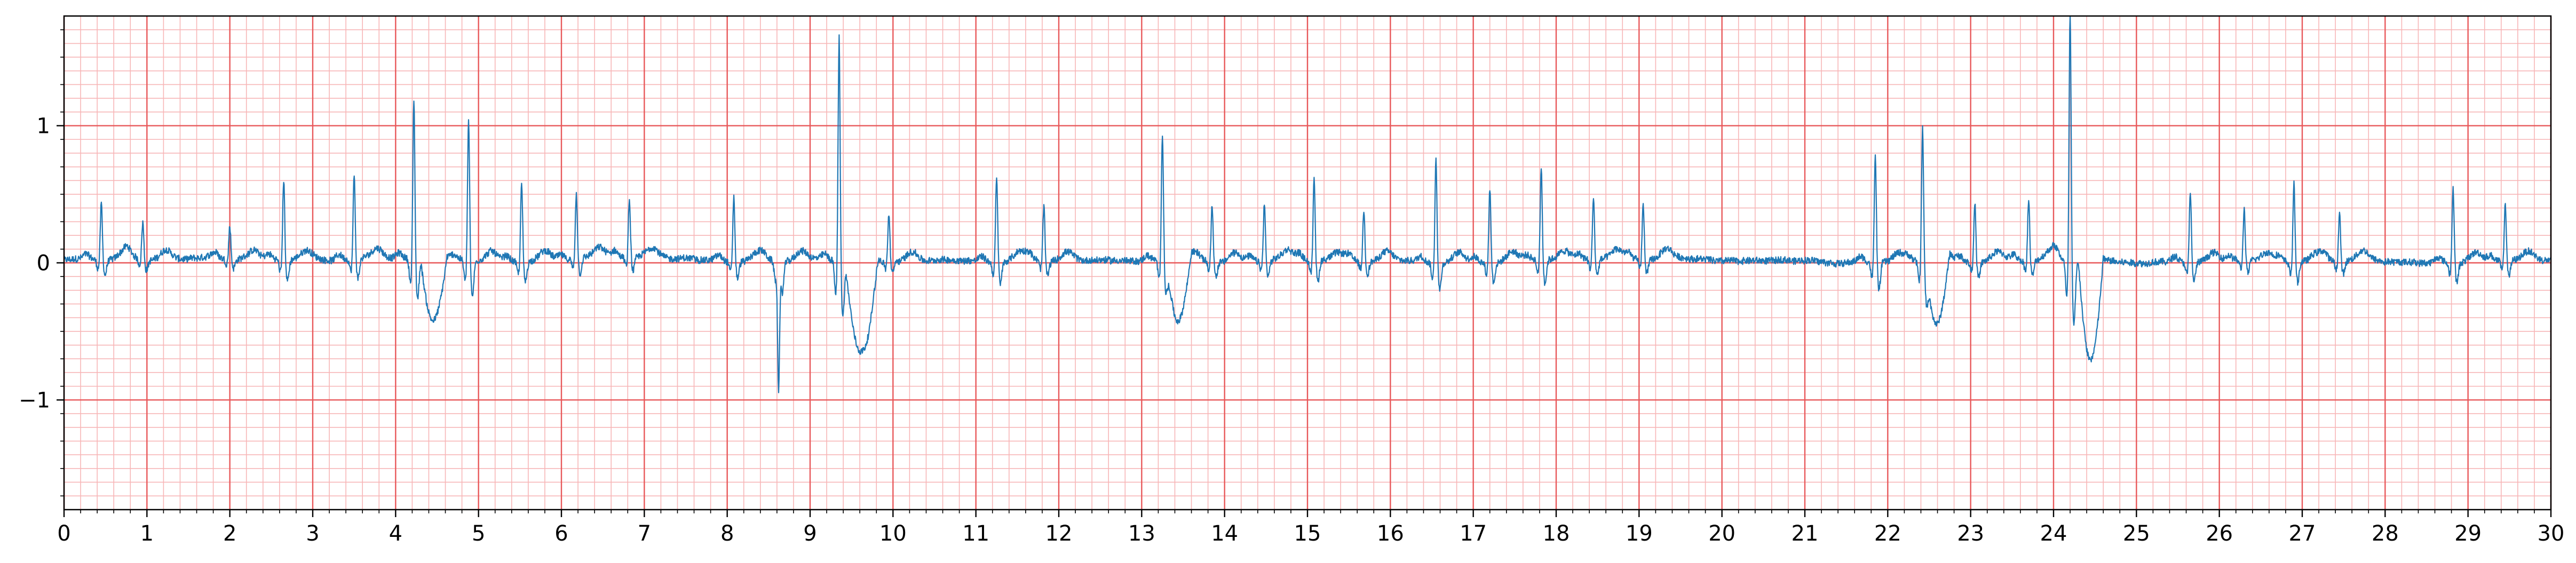 This screenshot has width=2576, height=563. I want to click on x-tick-label: 11, so click(975, 533).